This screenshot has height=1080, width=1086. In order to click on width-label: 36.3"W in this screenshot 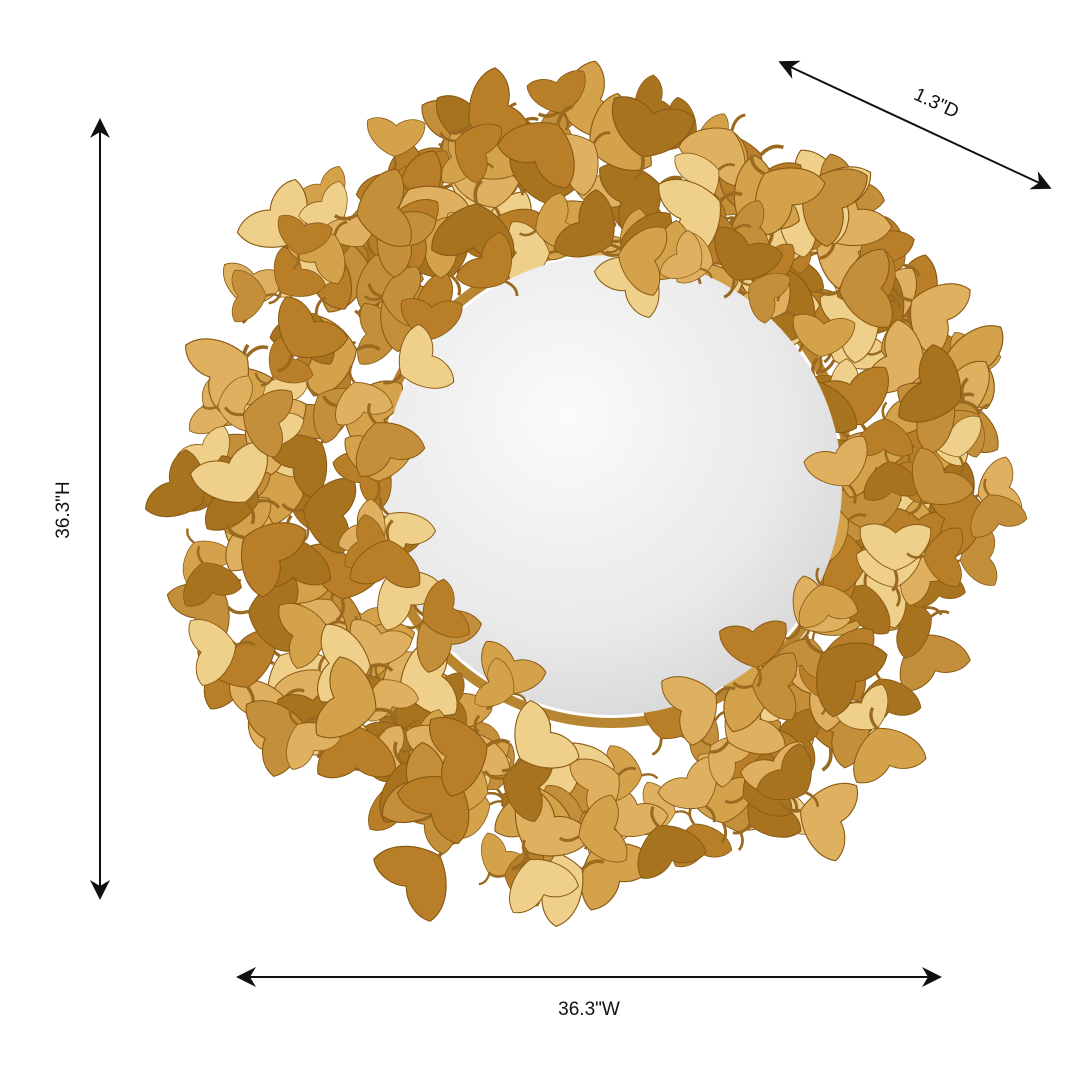, I will do `click(589, 1009)`.